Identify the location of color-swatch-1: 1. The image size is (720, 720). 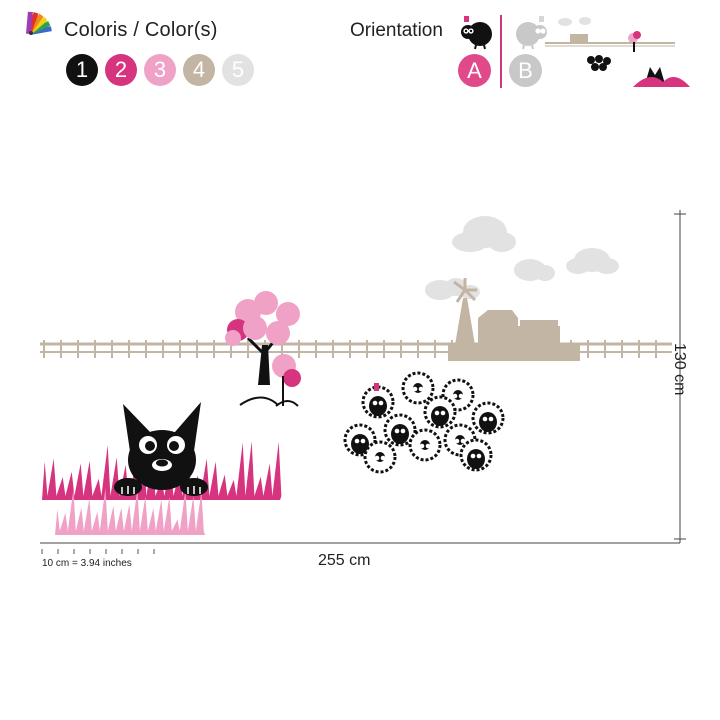
(82, 70).